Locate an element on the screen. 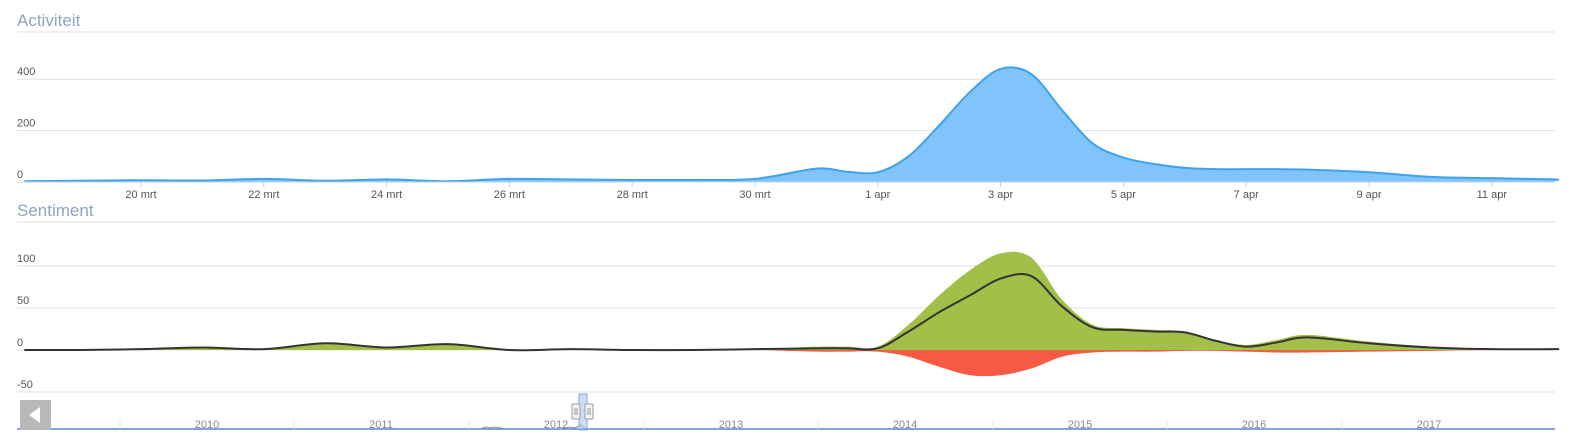 Image resolution: width=1570 pixels, height=440 pixels. x-tick-label: 3 apr is located at coordinates (1000, 195).